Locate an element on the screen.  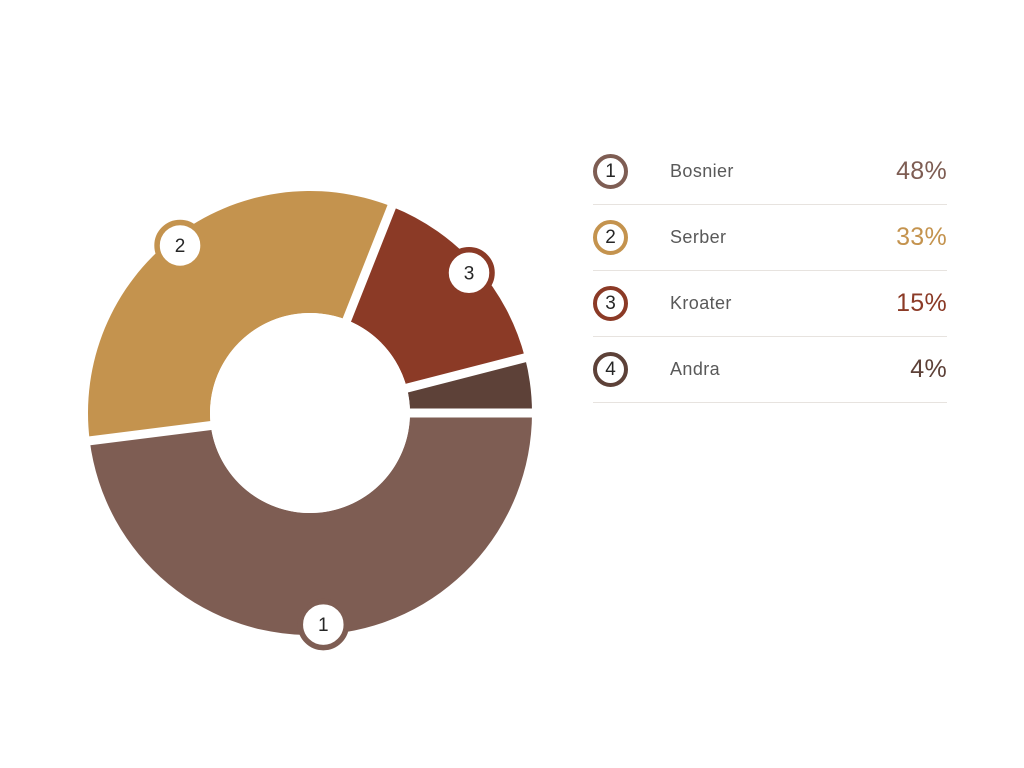
legend-value: 48% is located at coordinates (921, 171).